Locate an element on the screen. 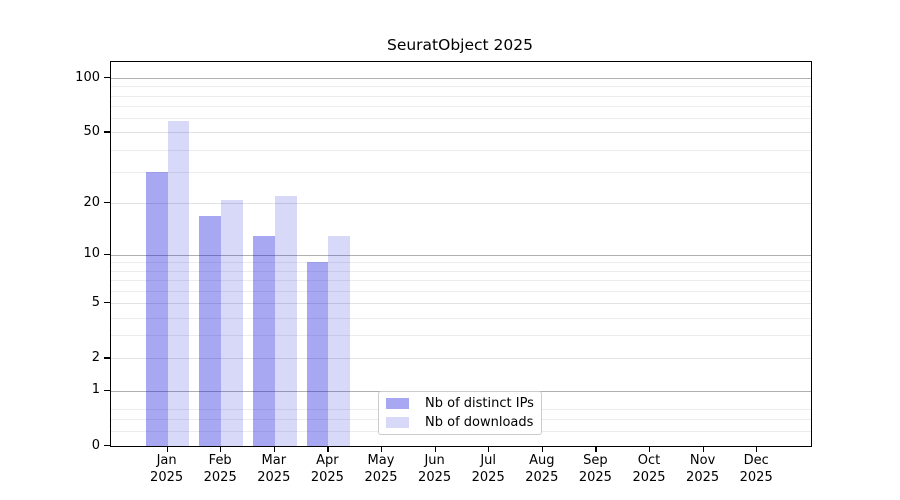 The height and width of the screenshot is (500, 900). x-tick-mark-jul is located at coordinates (489, 449).